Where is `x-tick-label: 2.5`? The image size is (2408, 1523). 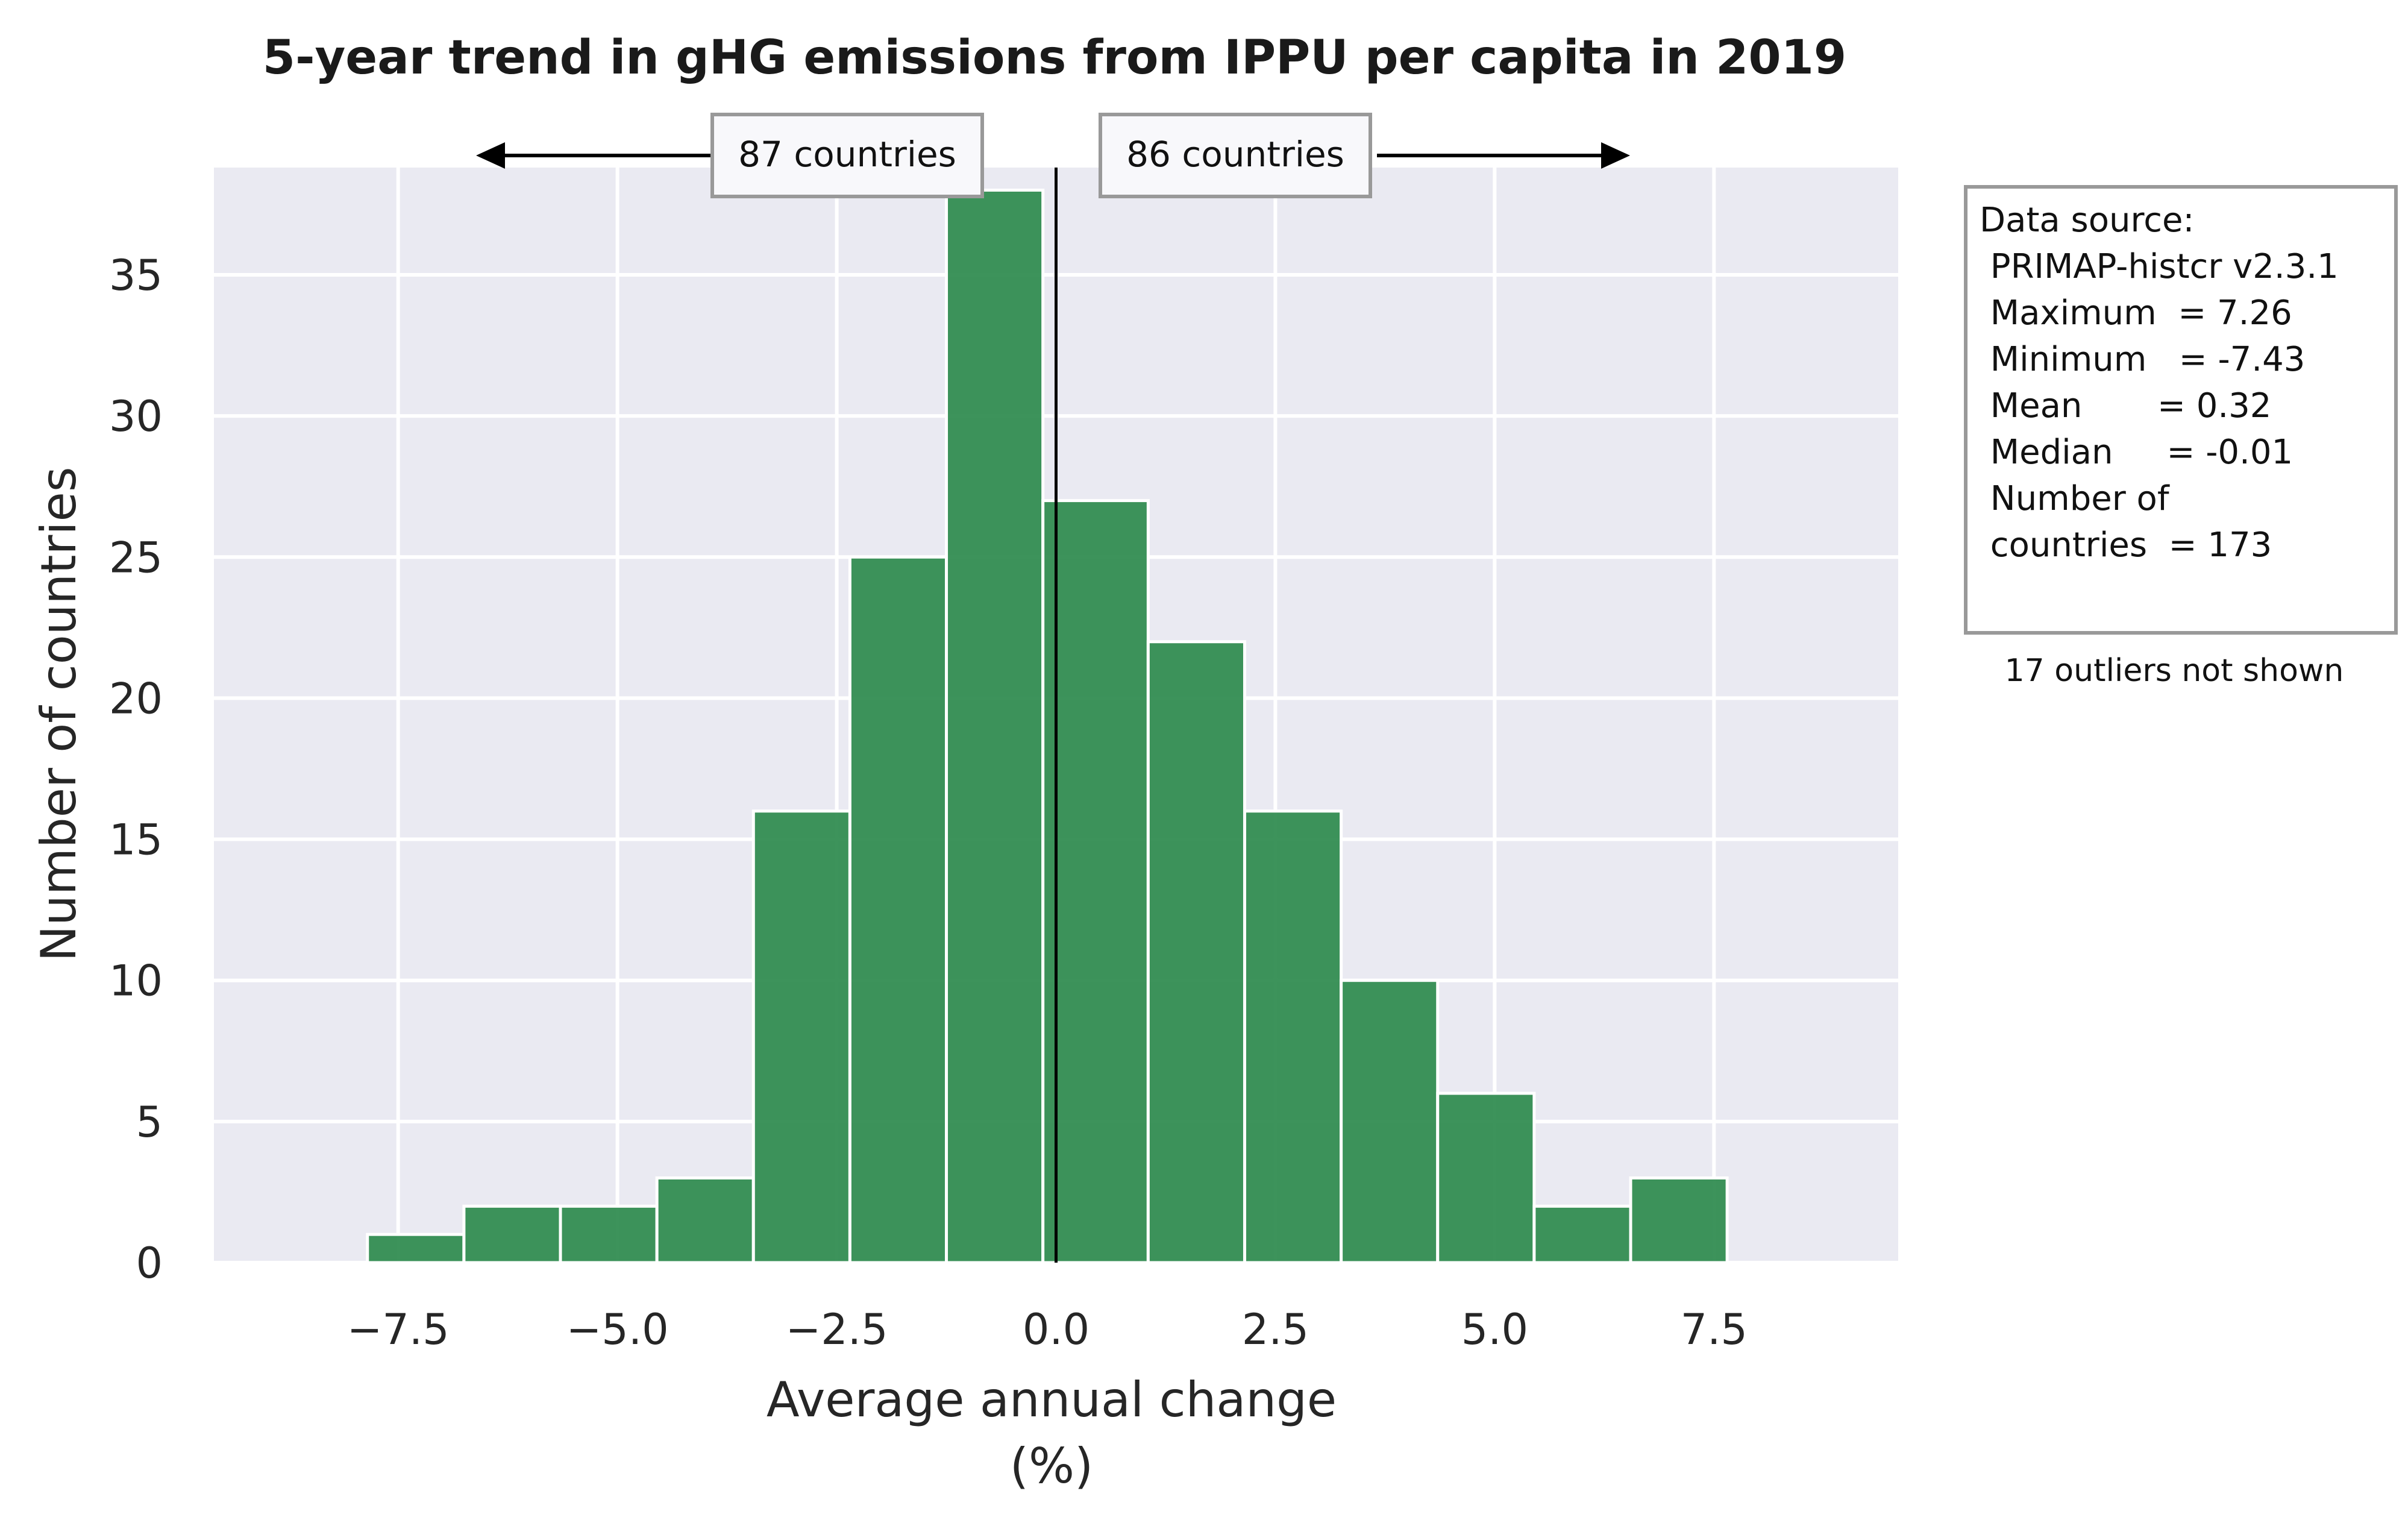
x-tick-label: 2.5 is located at coordinates (1275, 1330).